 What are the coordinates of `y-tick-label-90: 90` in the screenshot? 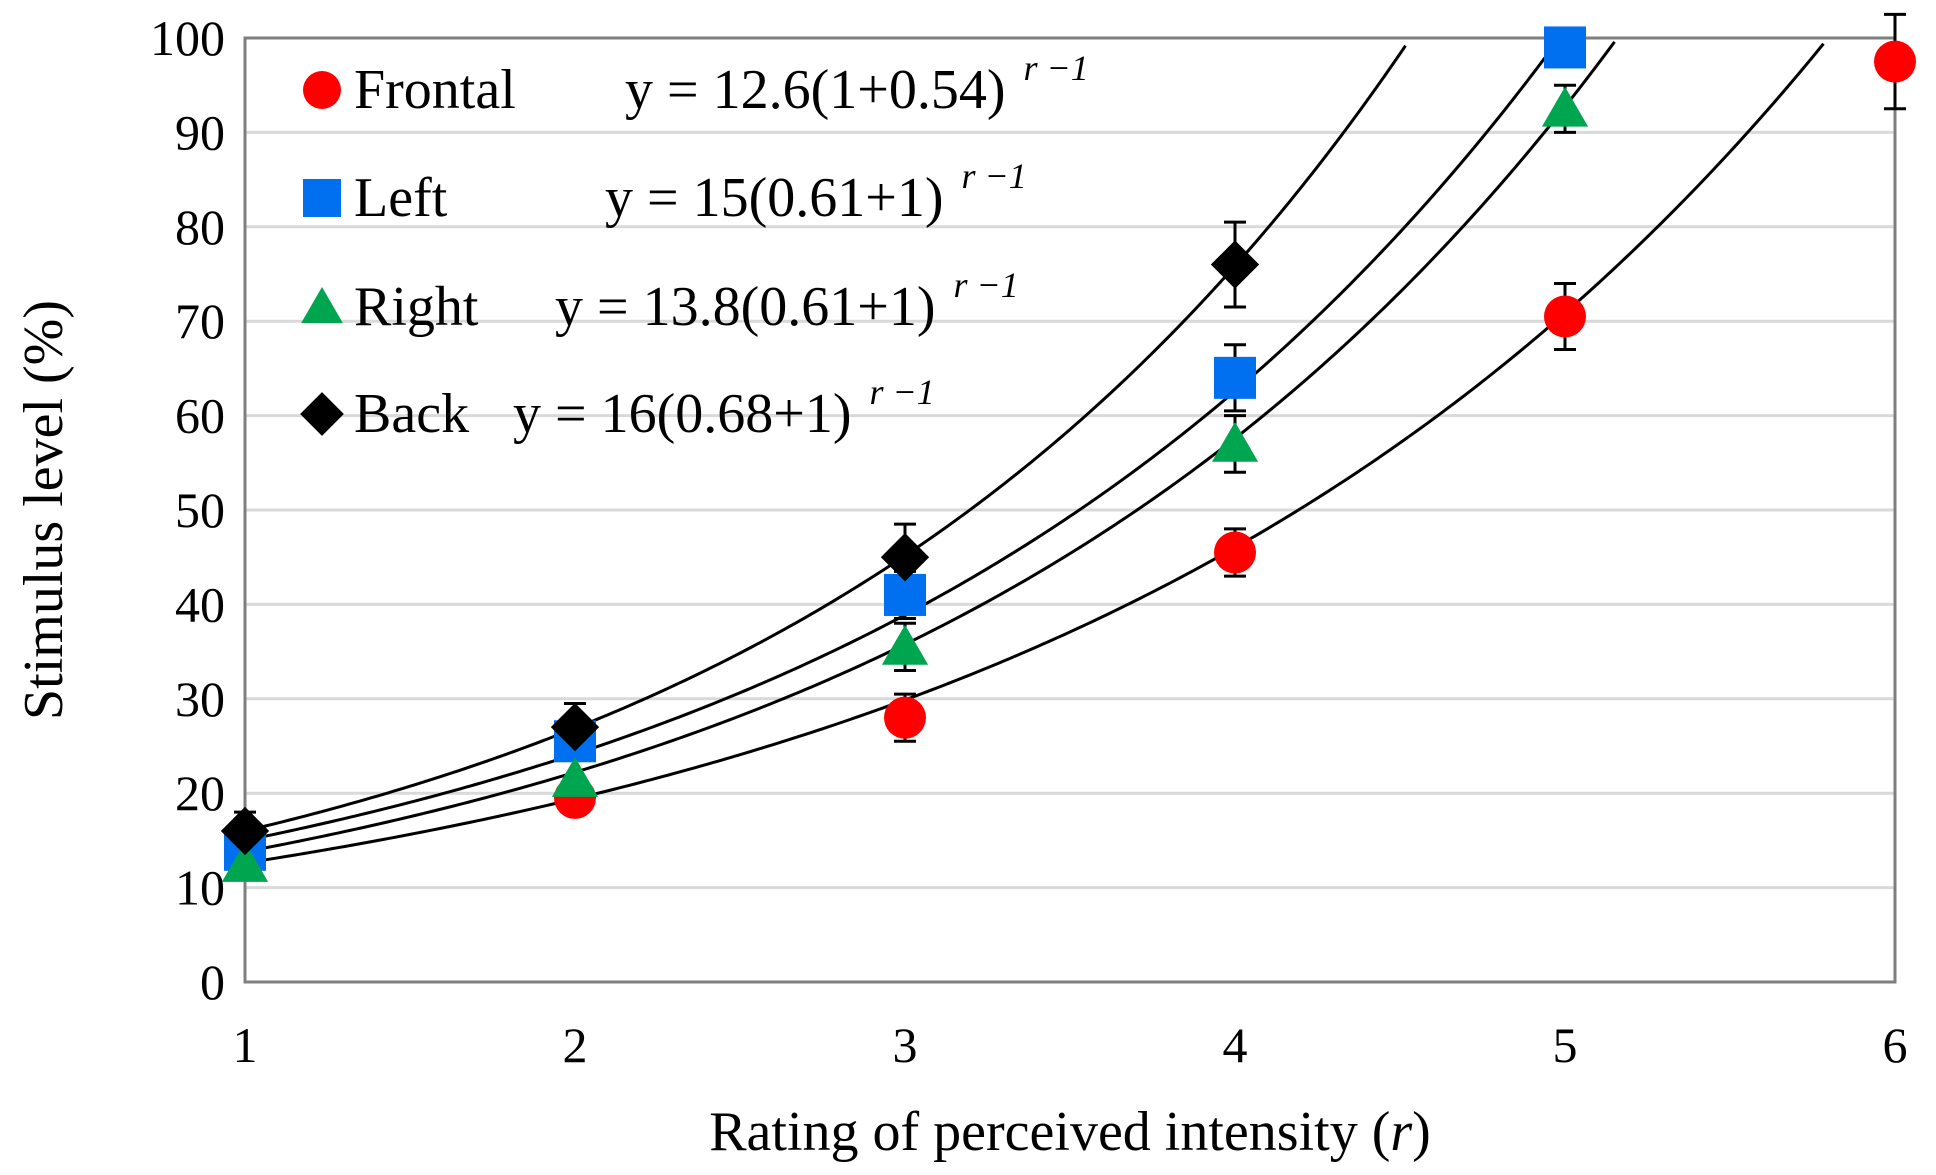 It's located at (200, 132).